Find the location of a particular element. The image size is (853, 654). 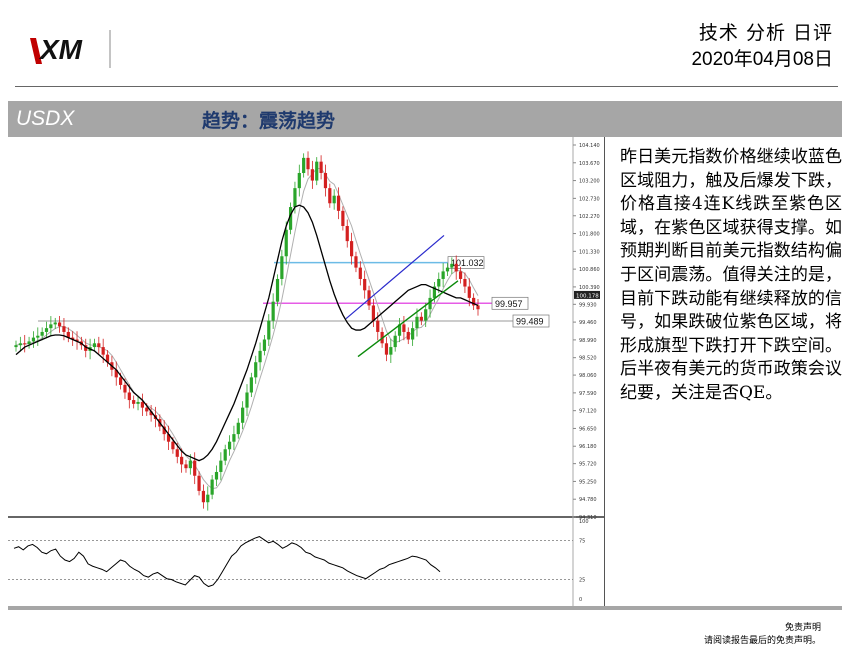

price-tick-label: 97.590 is located at coordinates (588, 394).